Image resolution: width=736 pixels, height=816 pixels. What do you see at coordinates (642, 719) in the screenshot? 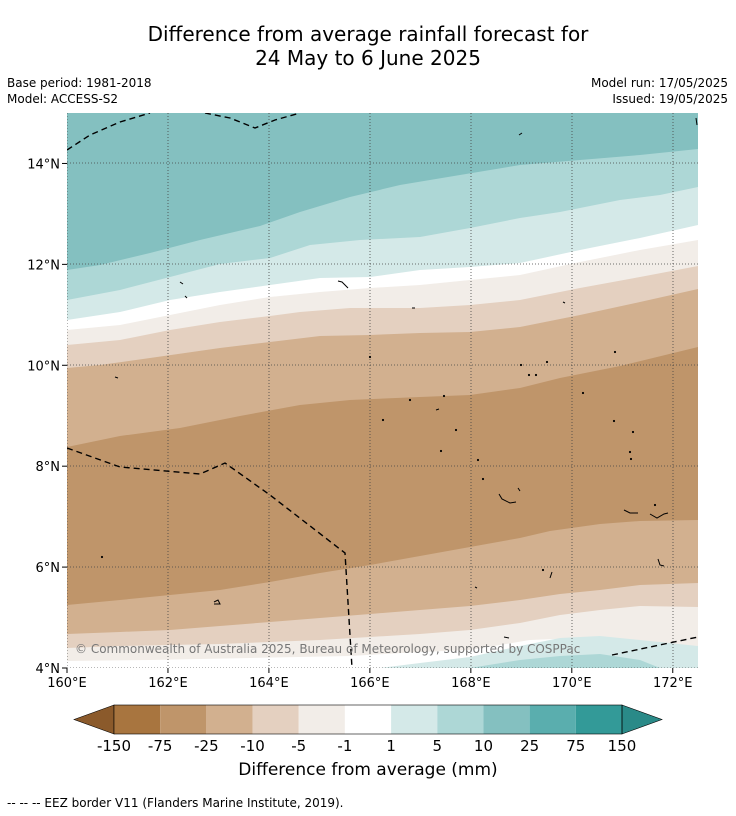
I see `colorbar-extend-high` at bounding box center [642, 719].